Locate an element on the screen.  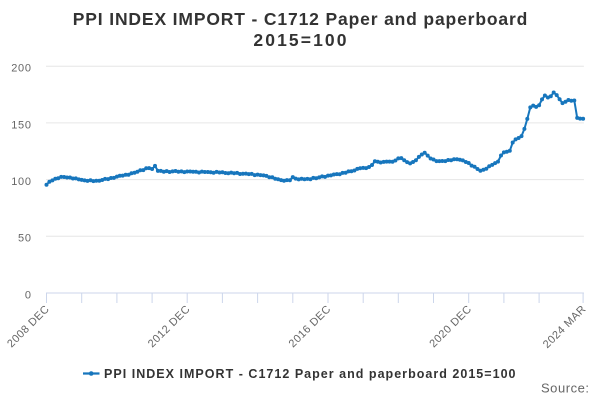
svg-text: 50 is located at coordinates (25, 239).